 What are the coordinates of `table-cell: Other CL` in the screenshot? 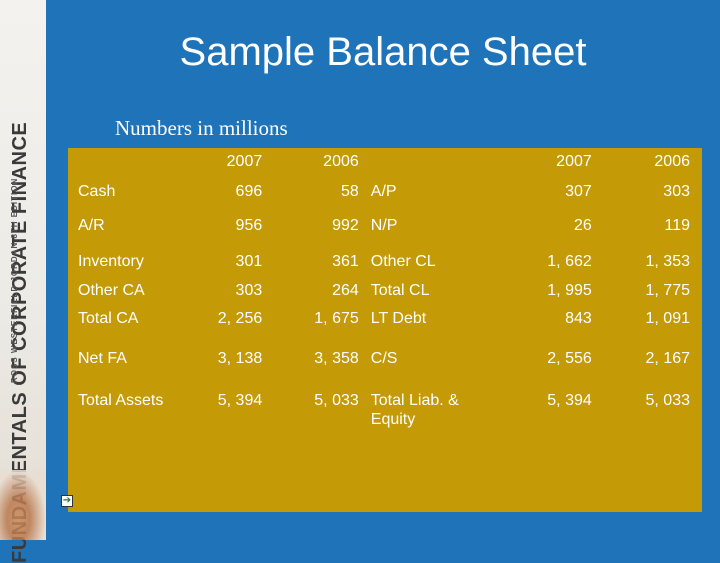 It's located at (403, 261).